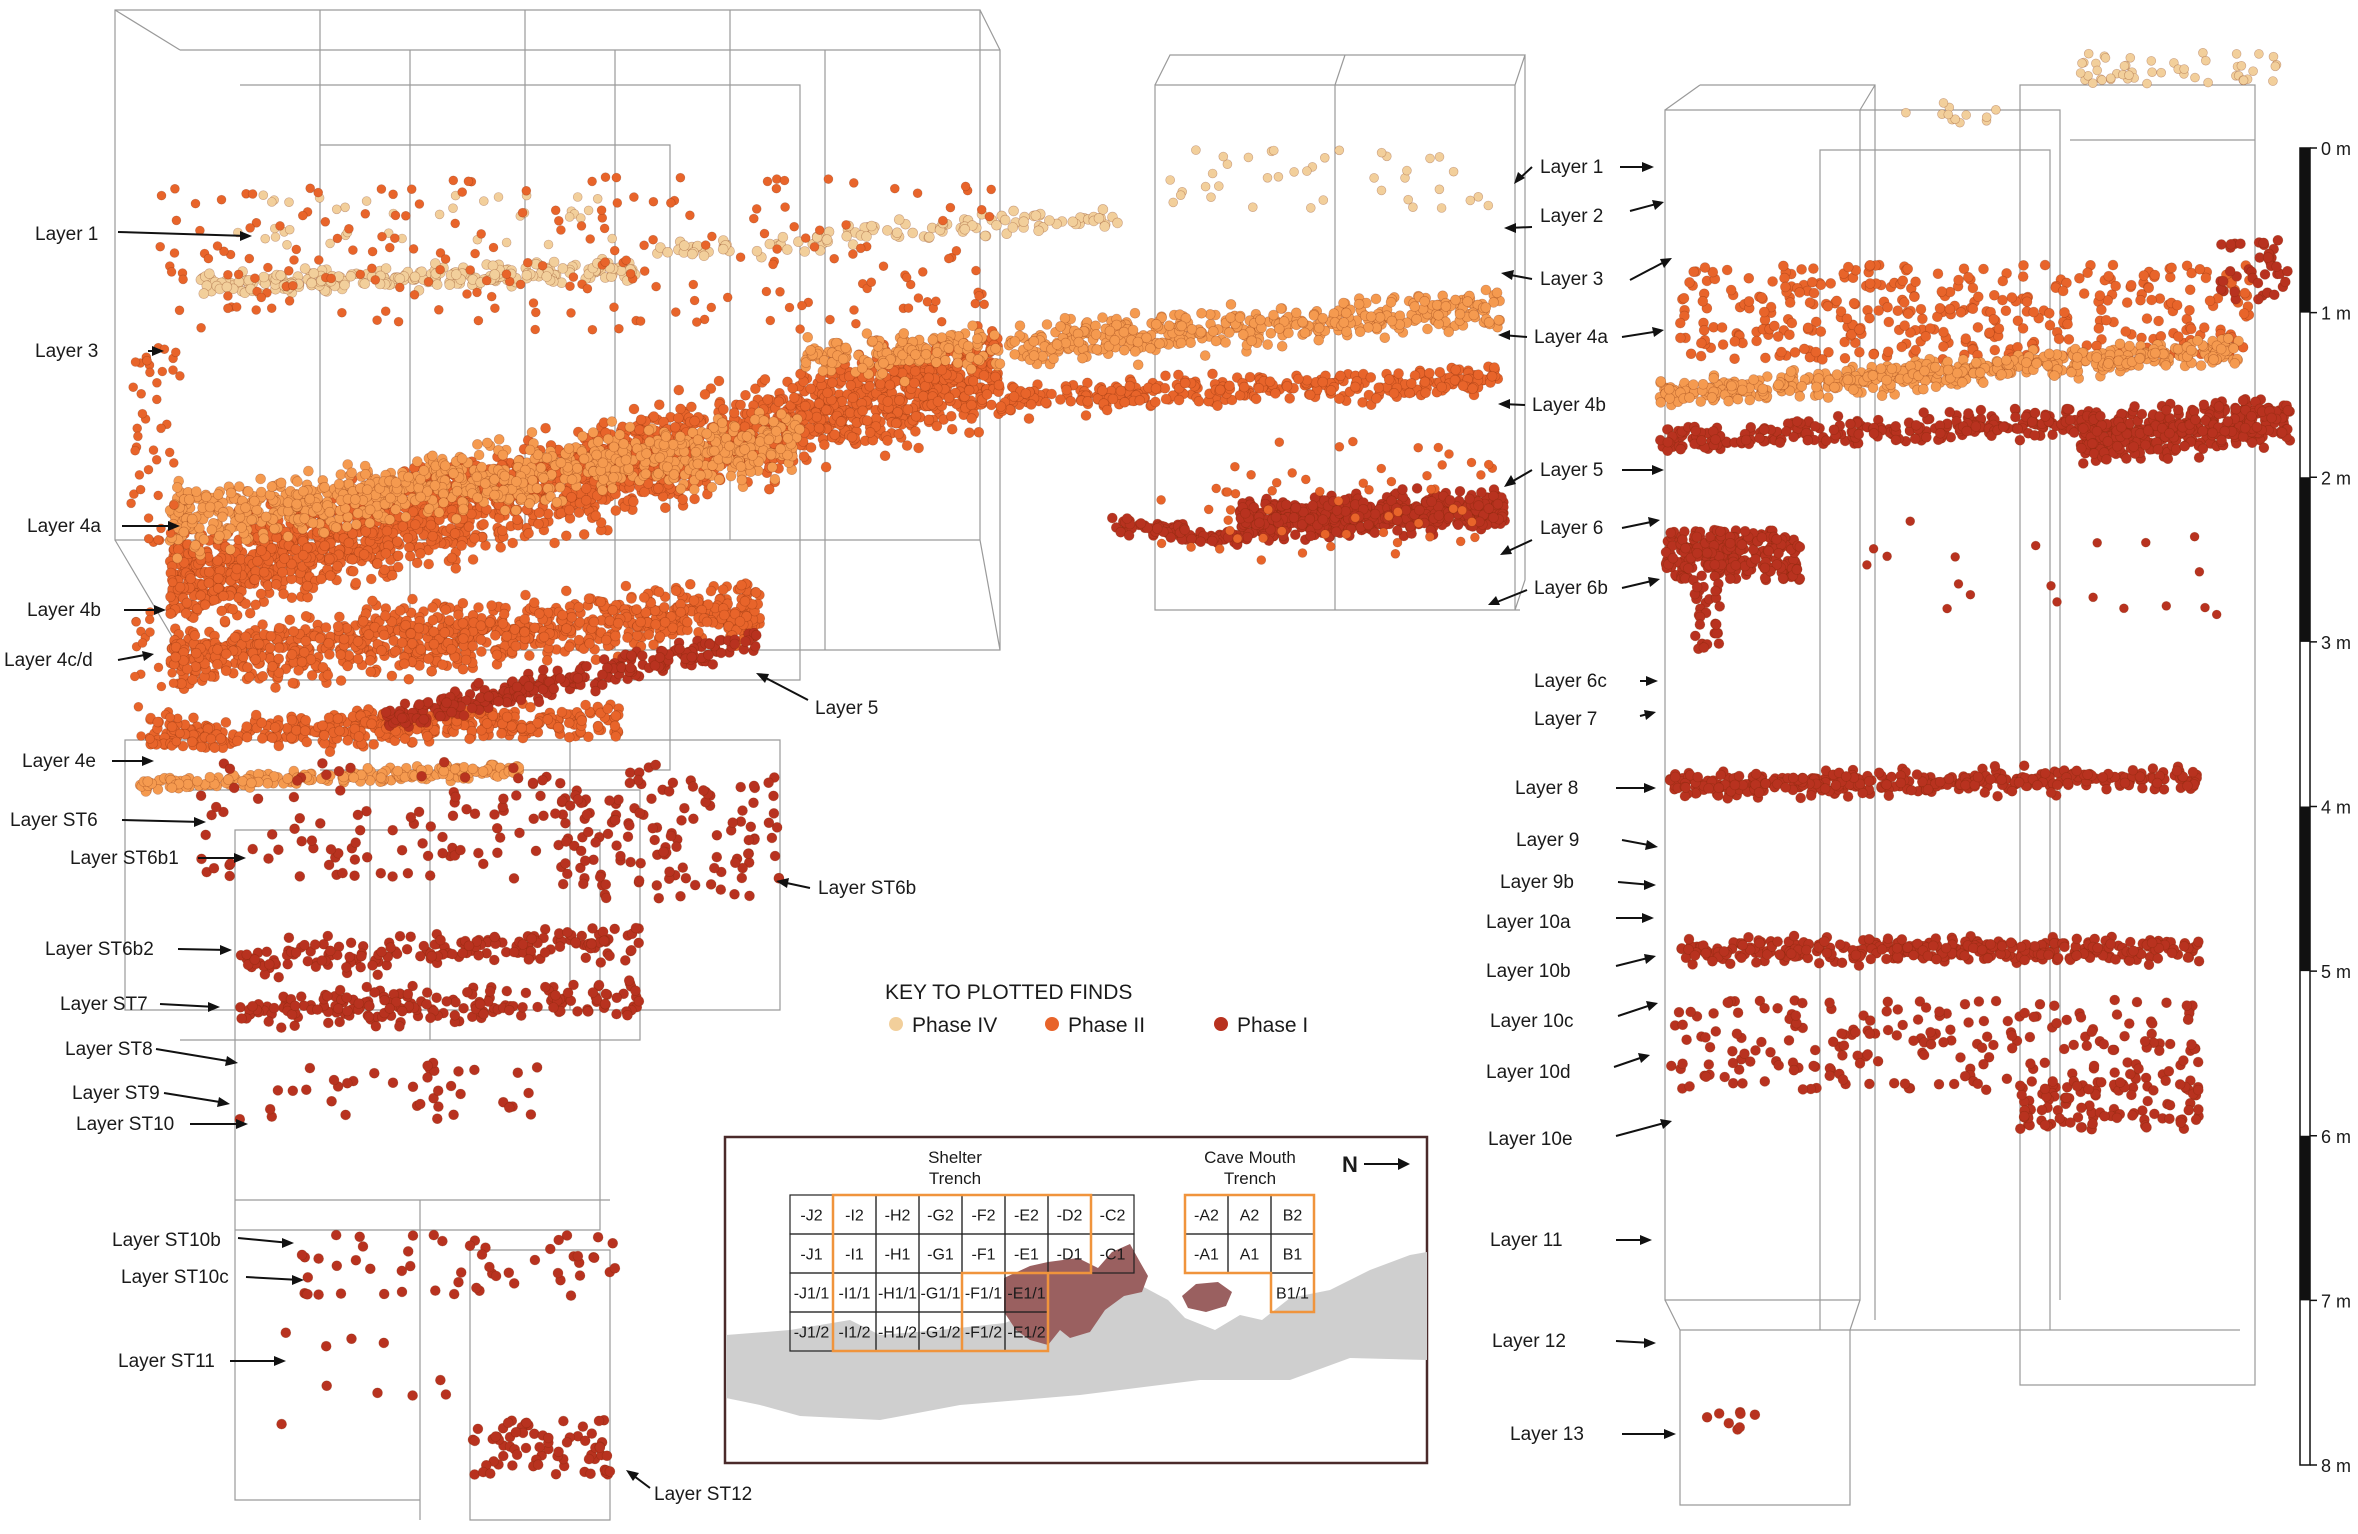 The width and height of the screenshot is (2358, 1534). What do you see at coordinates (422, 1175) in the screenshot?
I see `shelter-frame-deep` at bounding box center [422, 1175].